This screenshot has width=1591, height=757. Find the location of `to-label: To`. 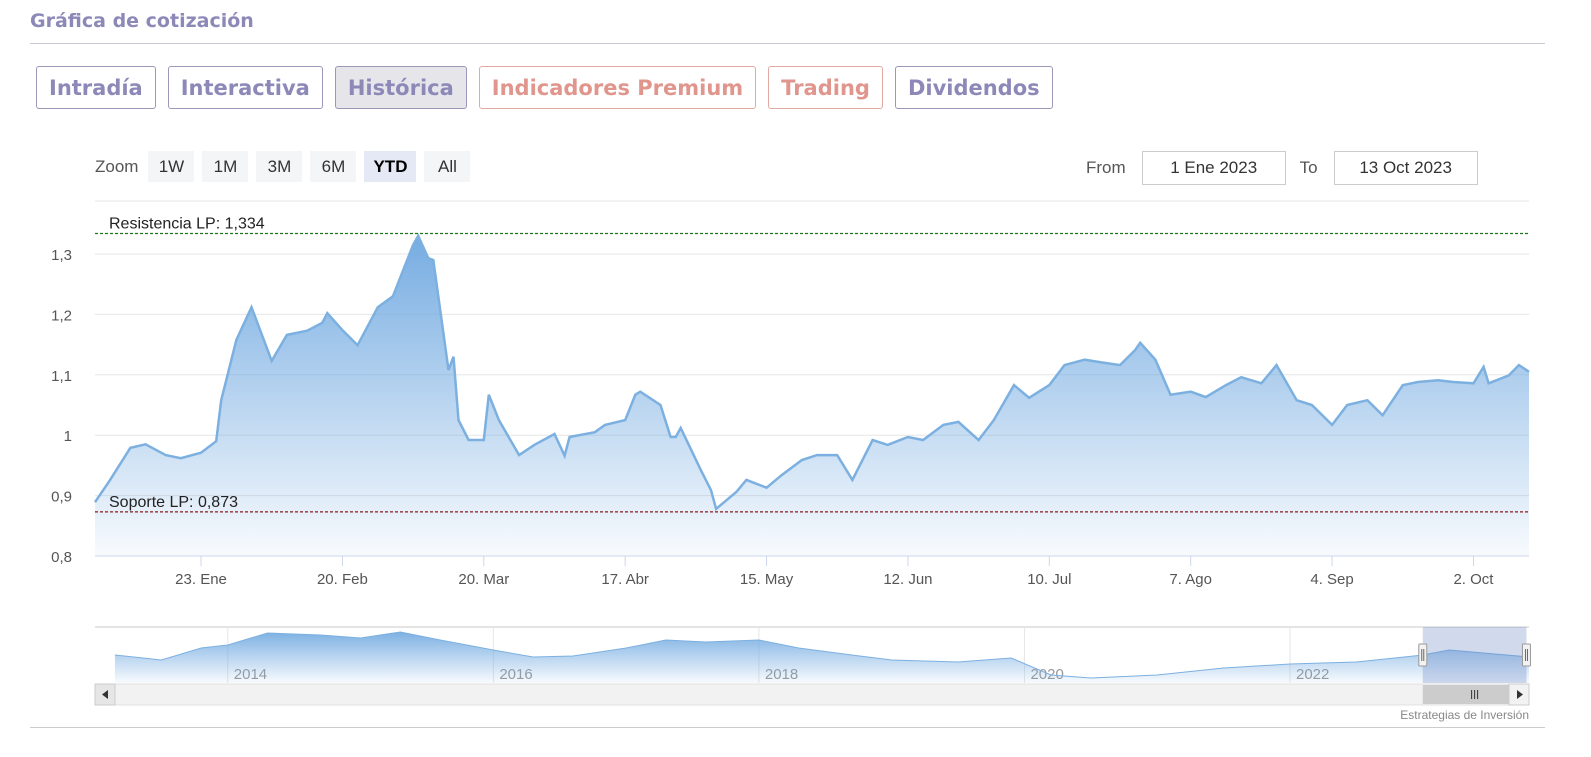

to-label: To is located at coordinates (1308, 167).